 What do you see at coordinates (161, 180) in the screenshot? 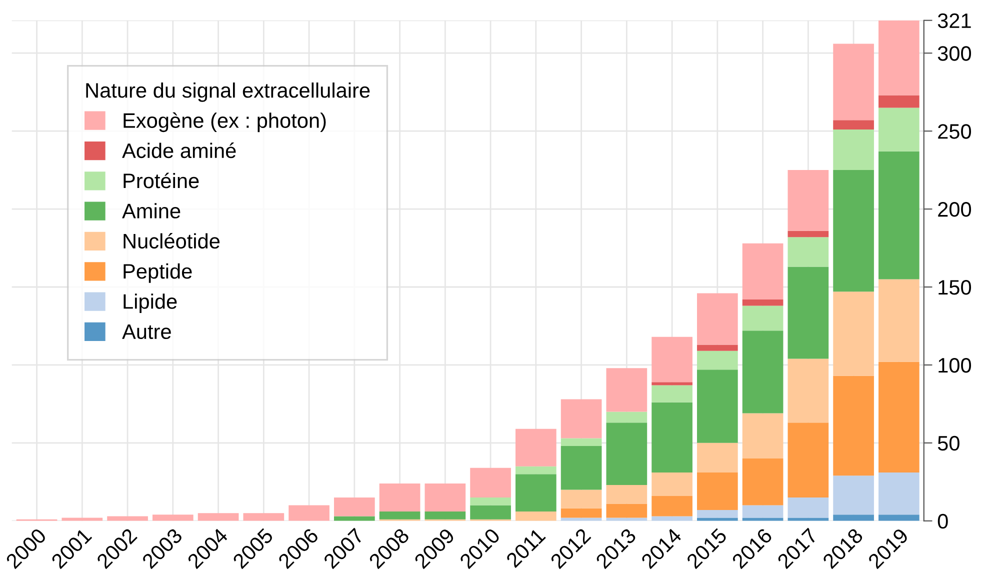
I see `legend-label: Protéine` at bounding box center [161, 180].